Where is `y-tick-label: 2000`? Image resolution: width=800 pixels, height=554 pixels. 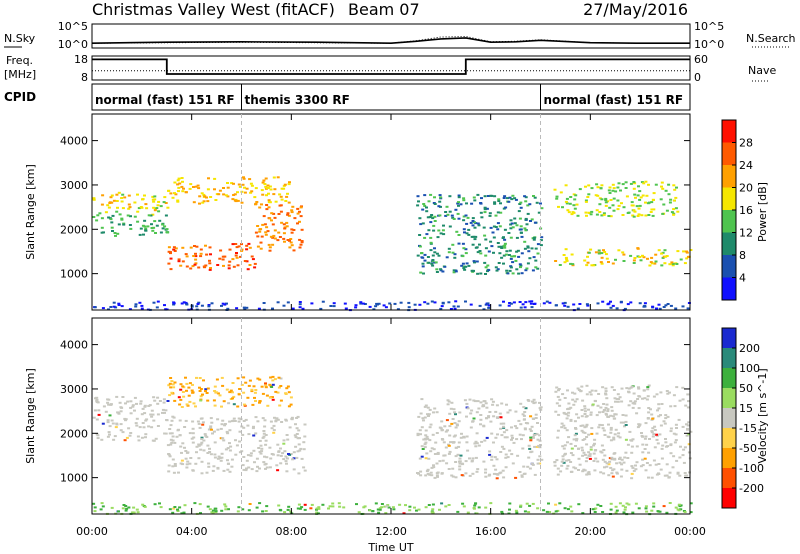 y-tick-label: 2000 is located at coordinates (74, 433).